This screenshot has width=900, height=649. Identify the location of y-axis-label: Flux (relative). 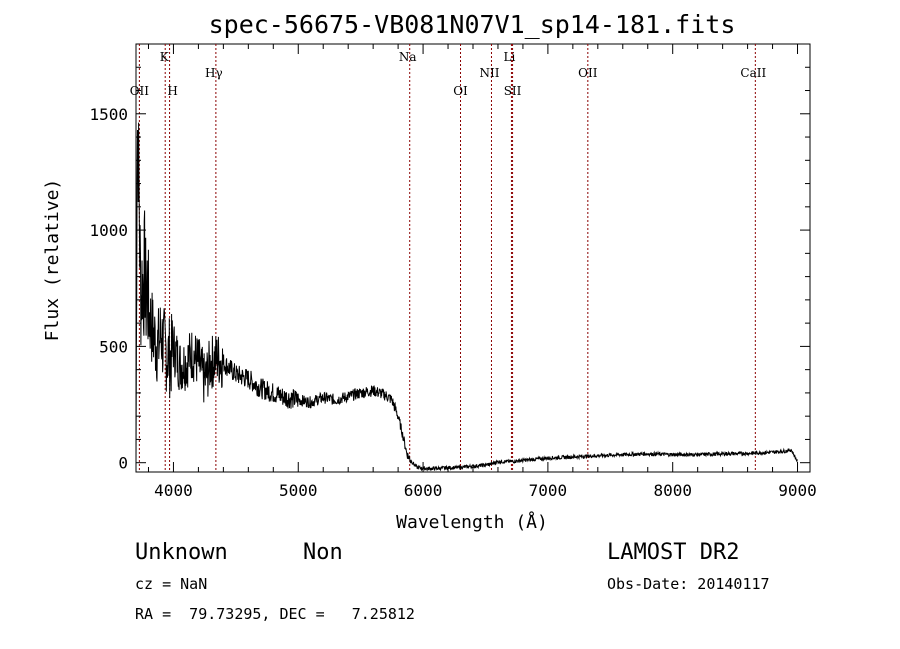
(52, 260).